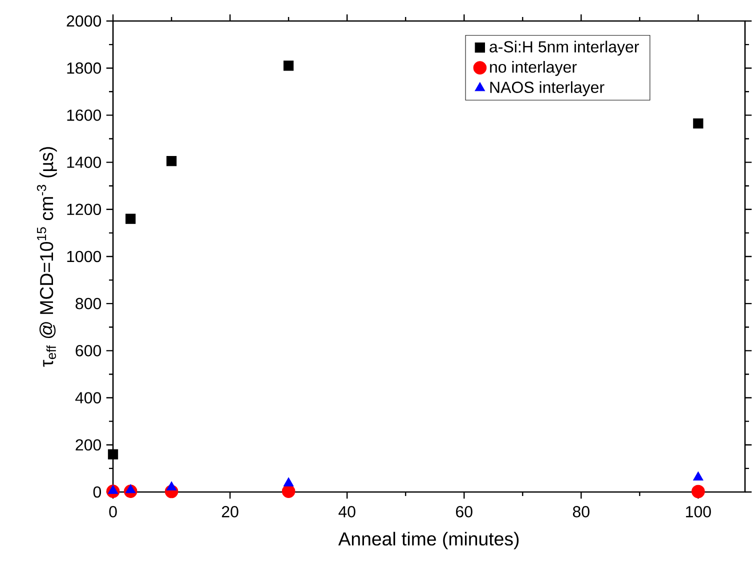  Describe the element at coordinates (428, 541) in the screenshot. I see `x-axis-title: Anneal time (minutes)` at that location.